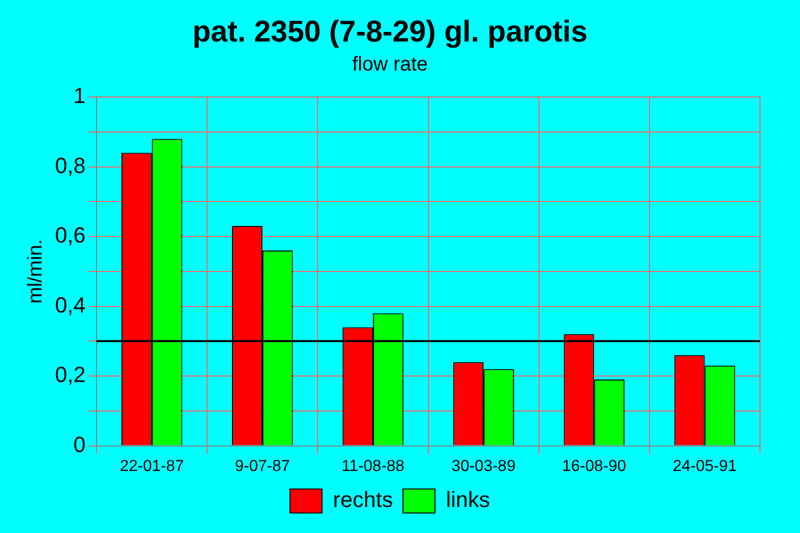 The image size is (800, 533). Describe the element at coordinates (594, 466) in the screenshot. I see `x-tick-label: 16-08-90` at that location.